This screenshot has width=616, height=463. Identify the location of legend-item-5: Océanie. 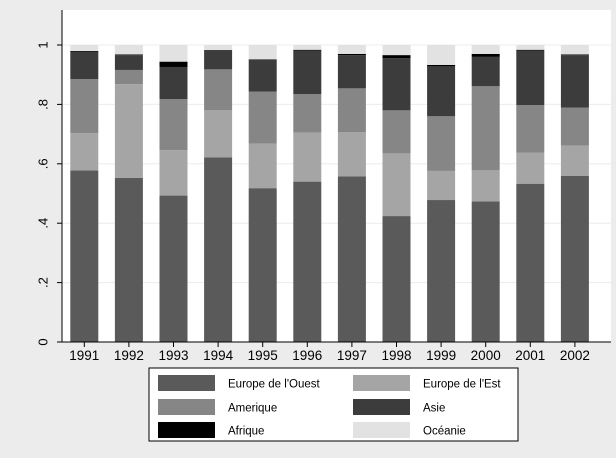
(409, 430).